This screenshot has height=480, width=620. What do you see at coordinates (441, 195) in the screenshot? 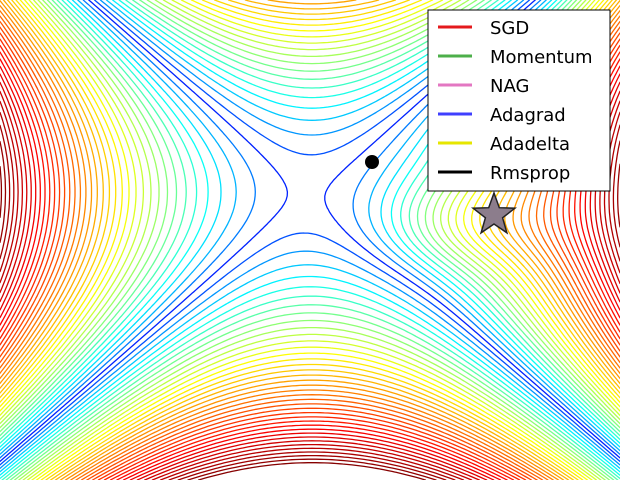
I see `point-markers` at bounding box center [441, 195].